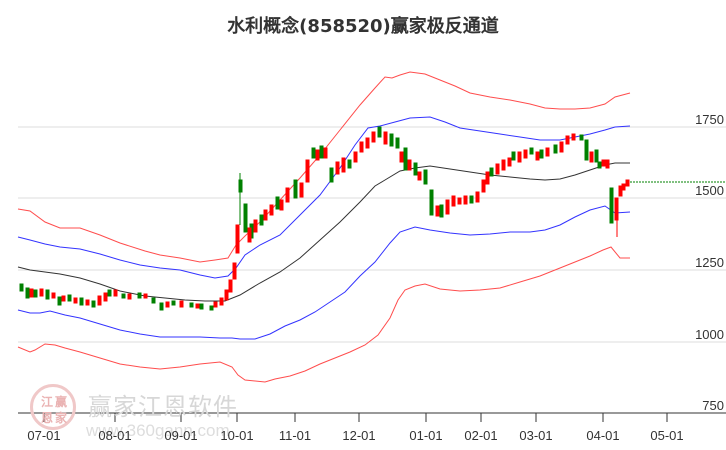 This screenshot has width=726, height=450. Describe the element at coordinates (163, 407) in the screenshot. I see `watermark-brand: 赢家江恩软件` at that location.